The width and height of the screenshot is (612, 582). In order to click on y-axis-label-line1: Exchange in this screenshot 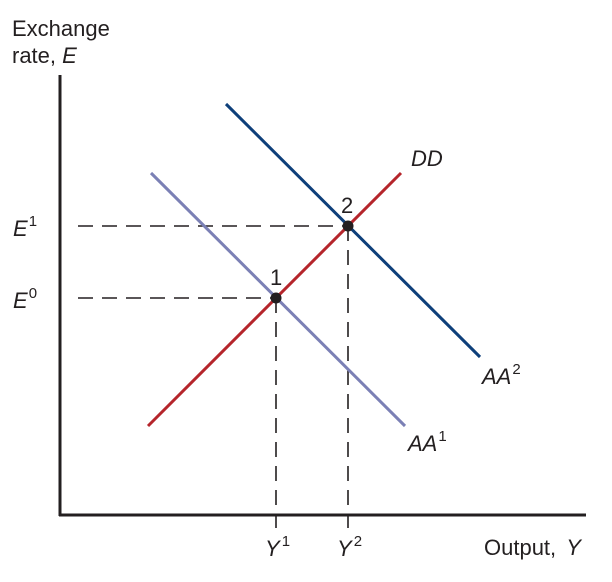, I will do `click(61, 28)`.